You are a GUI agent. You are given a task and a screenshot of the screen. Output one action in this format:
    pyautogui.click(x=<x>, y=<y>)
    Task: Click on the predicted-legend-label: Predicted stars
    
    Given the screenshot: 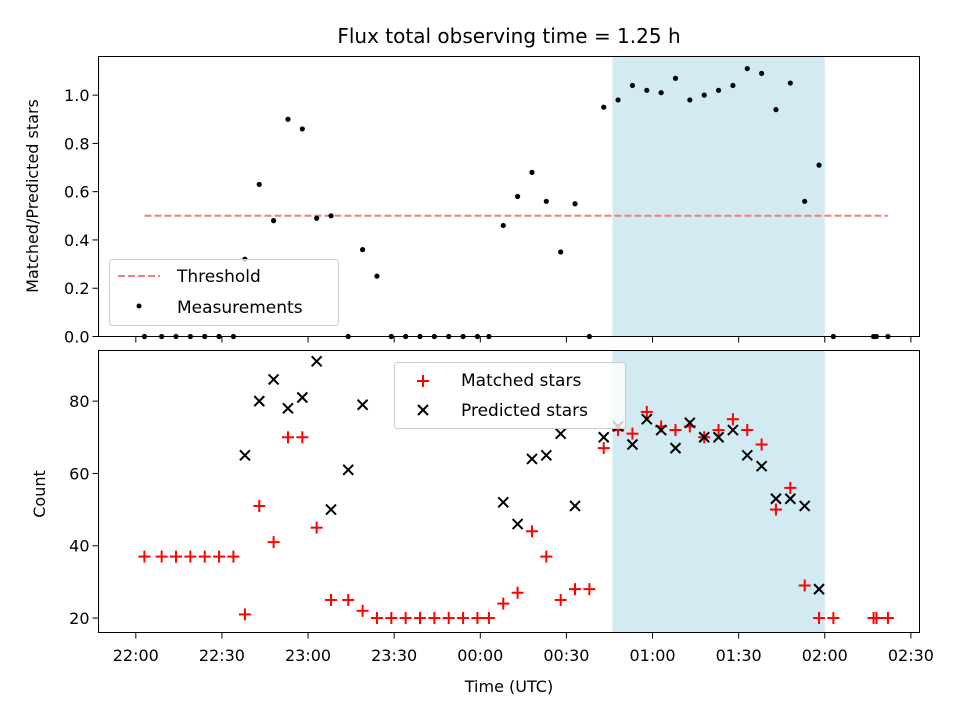 What is the action you would take?
    pyautogui.click(x=524, y=411)
    